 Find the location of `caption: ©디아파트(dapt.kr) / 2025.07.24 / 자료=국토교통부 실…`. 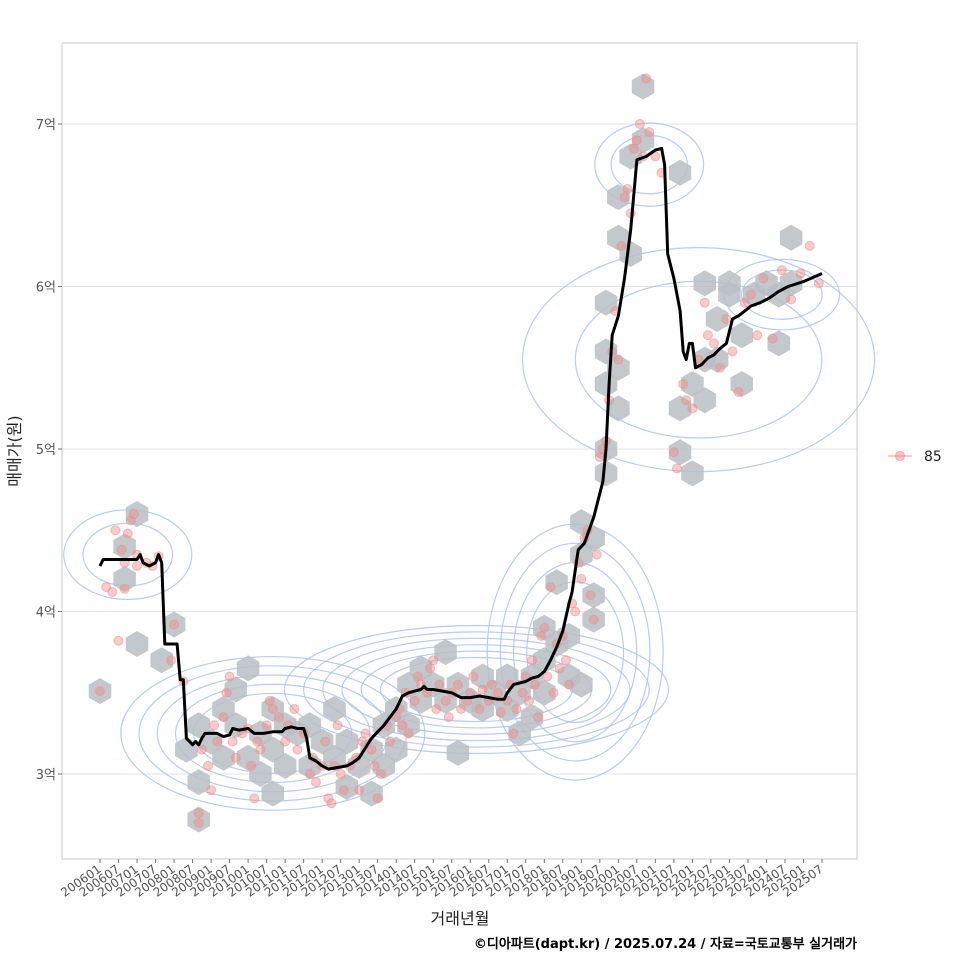

caption: ©디아파트(dapt.kr) / 2025.07.24 / 자료=국토교통부 실… is located at coordinates (665, 944).